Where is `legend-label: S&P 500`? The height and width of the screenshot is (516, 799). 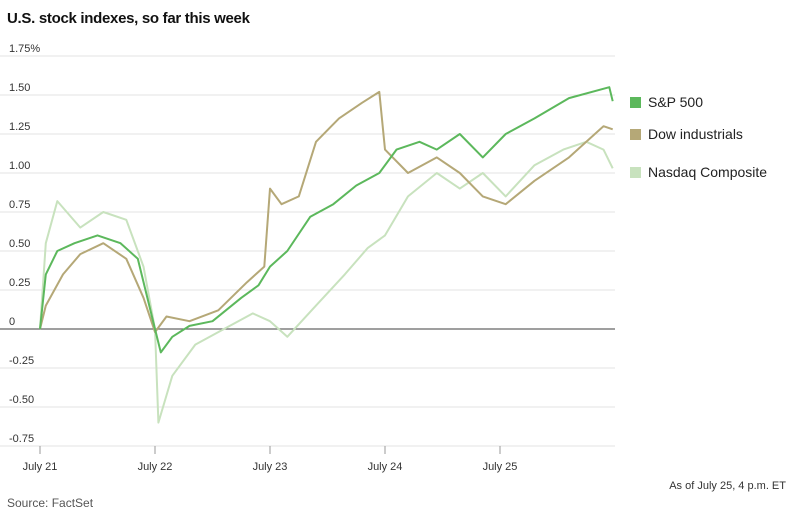
legend-label: S&P 500 is located at coordinates (676, 102).